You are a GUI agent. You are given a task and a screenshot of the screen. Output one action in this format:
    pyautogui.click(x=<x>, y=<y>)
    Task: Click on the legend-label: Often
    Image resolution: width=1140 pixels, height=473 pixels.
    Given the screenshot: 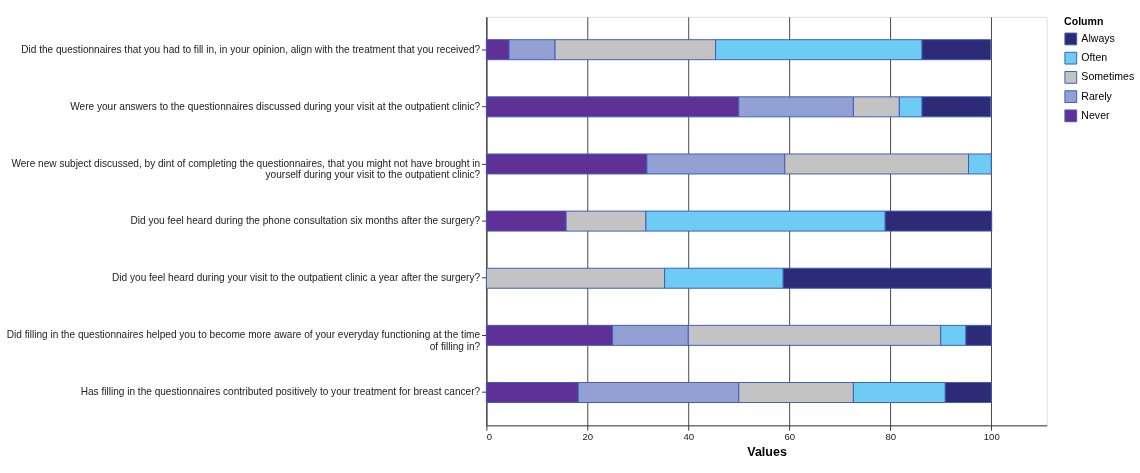 What is the action you would take?
    pyautogui.click(x=1094, y=57)
    